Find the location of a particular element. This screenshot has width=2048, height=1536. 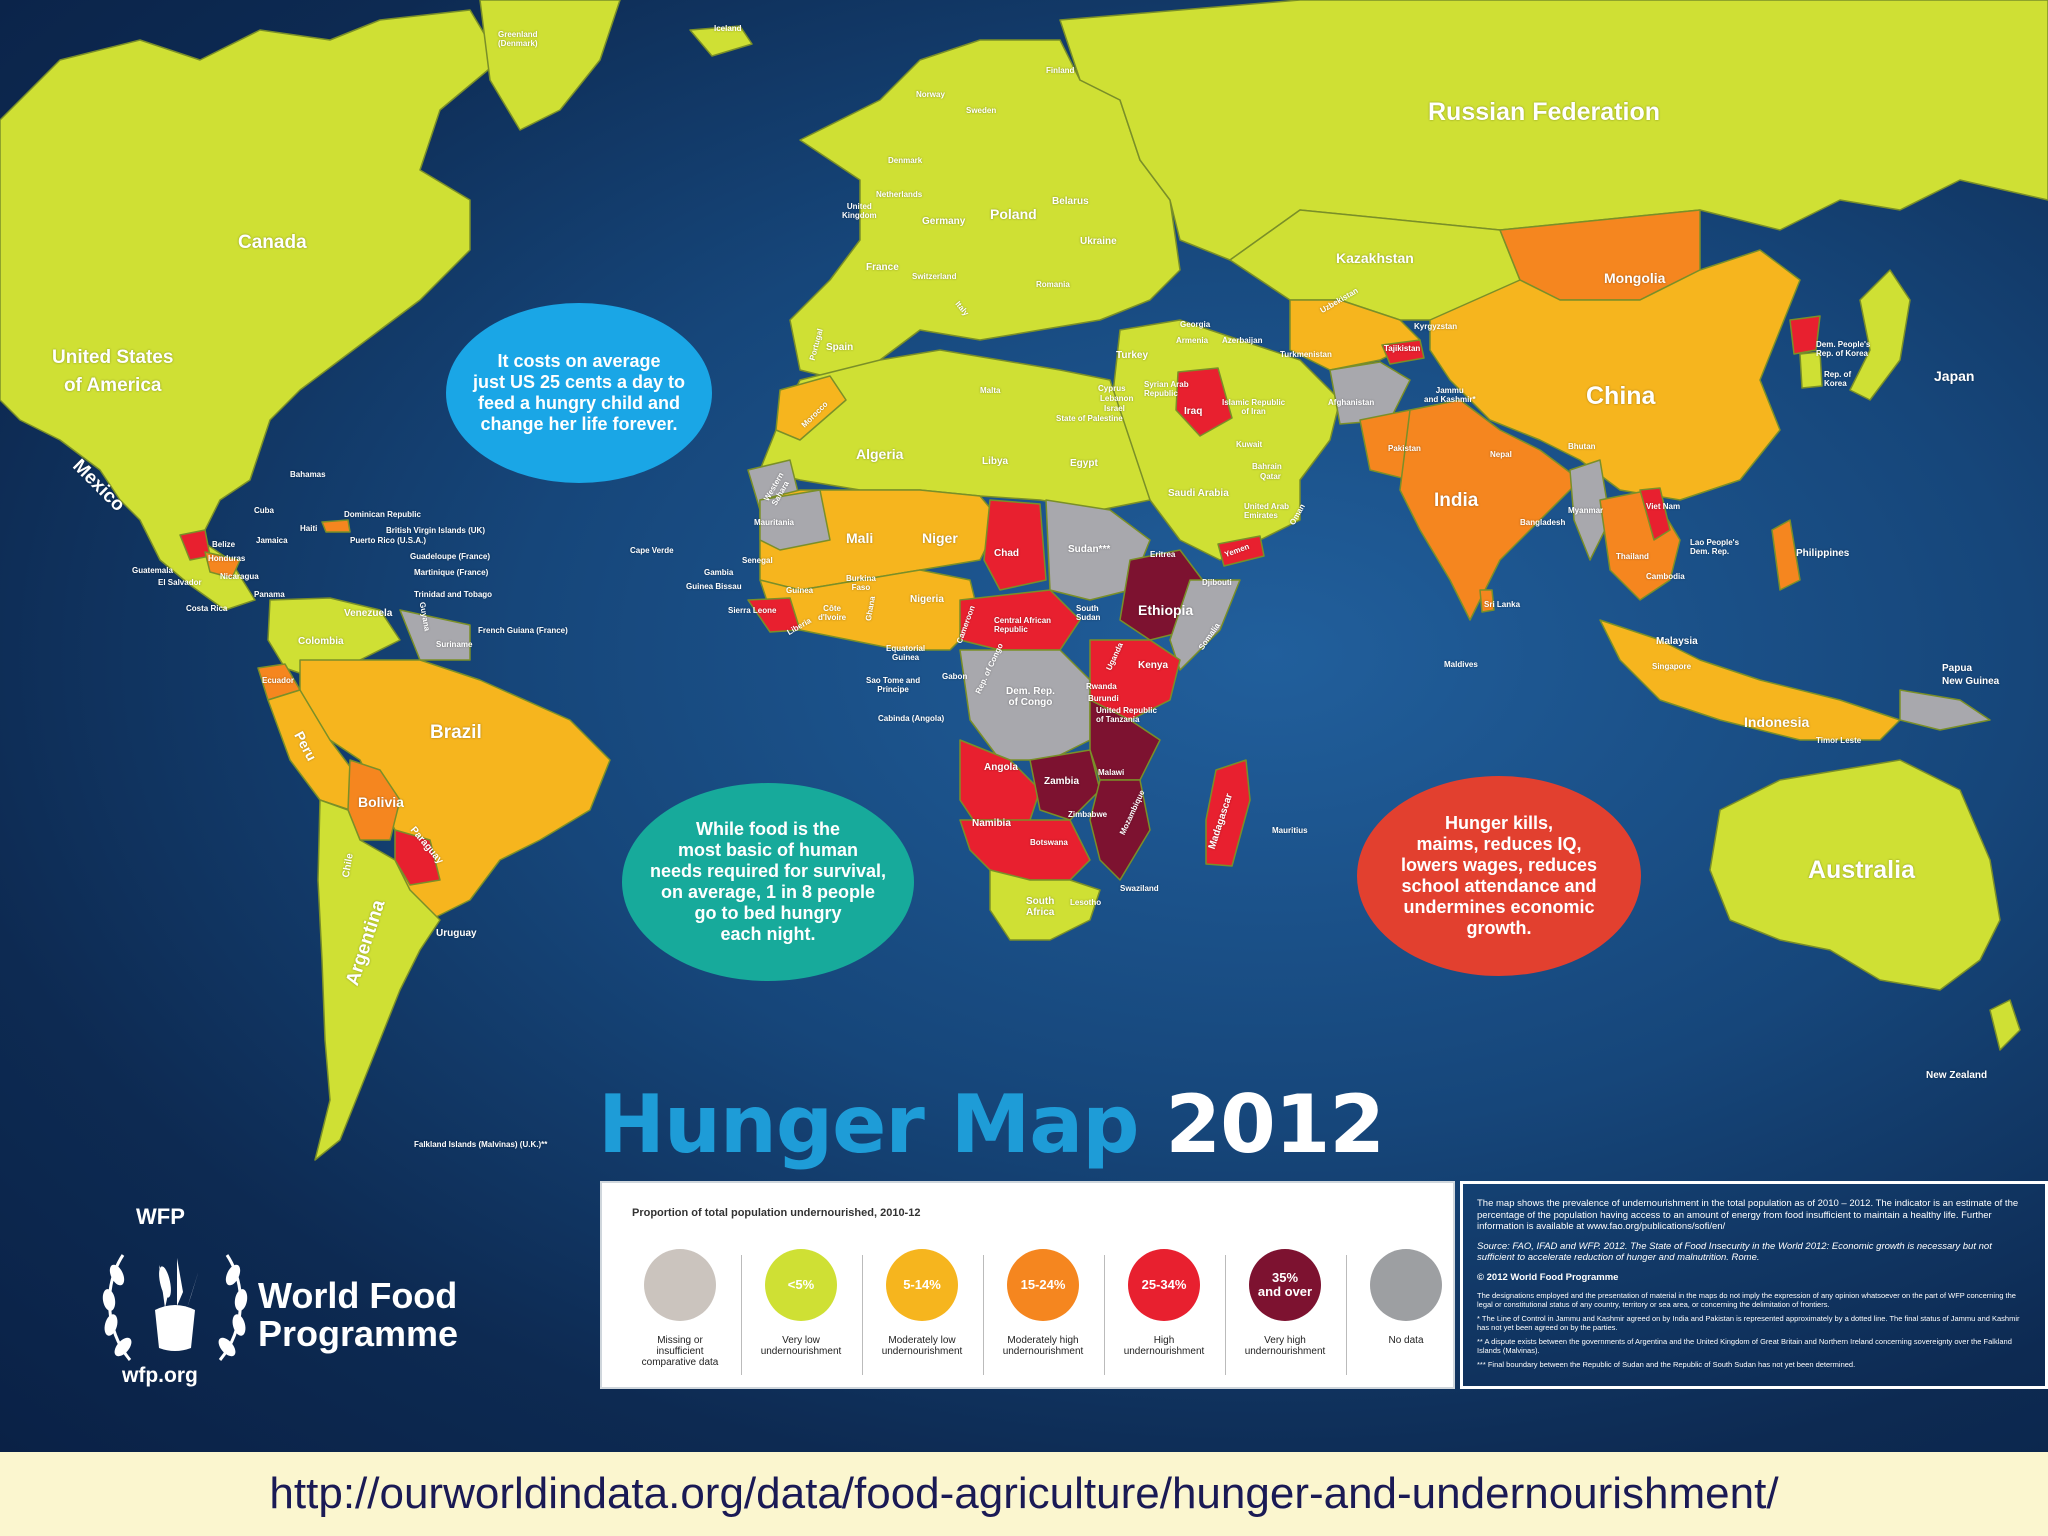

label-brazil: Brazil is located at coordinates (456, 732).